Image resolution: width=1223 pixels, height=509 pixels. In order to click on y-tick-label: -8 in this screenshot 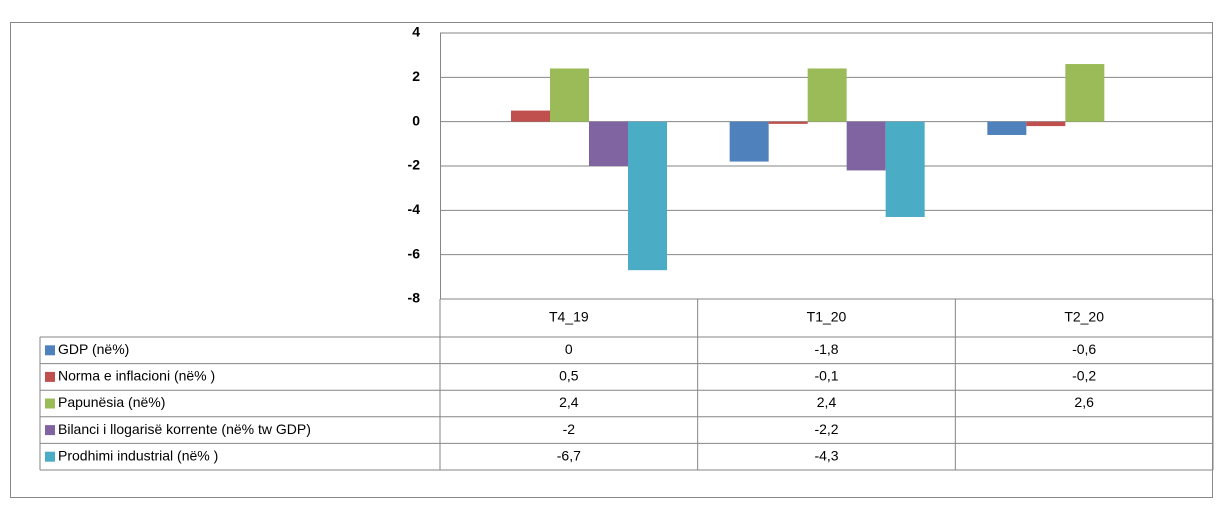, I will do `click(414, 298)`.